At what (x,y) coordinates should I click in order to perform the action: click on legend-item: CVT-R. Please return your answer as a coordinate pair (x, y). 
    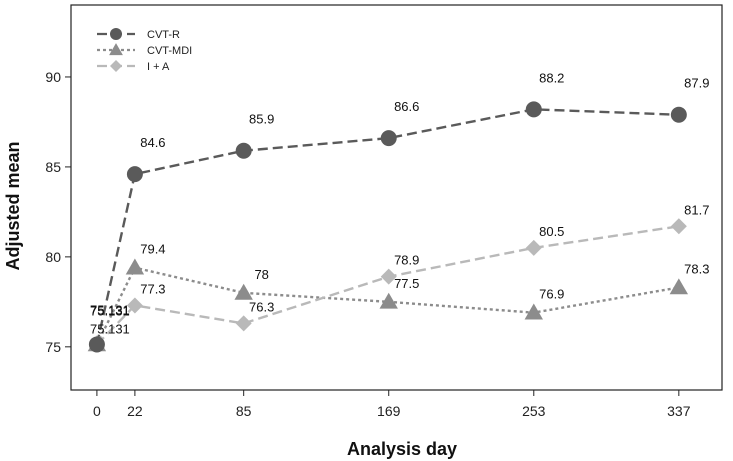
    Looking at the image, I should click on (138, 34).